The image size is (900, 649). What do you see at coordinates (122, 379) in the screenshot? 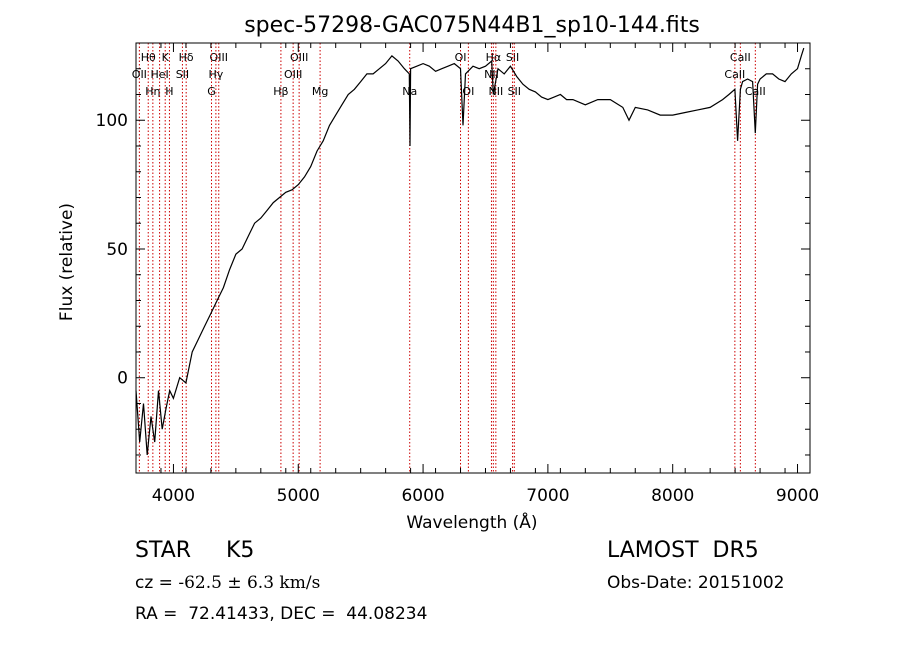
I see `y-tick-label: 0` at bounding box center [122, 379].